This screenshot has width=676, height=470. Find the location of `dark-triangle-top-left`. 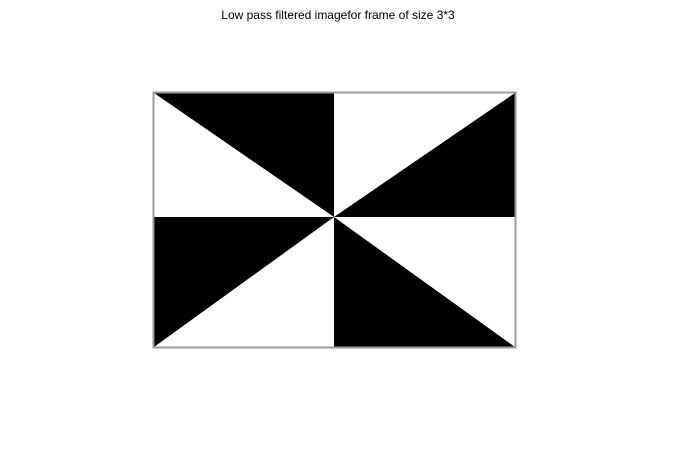

dark-triangle-top-left is located at coordinates (244, 155).